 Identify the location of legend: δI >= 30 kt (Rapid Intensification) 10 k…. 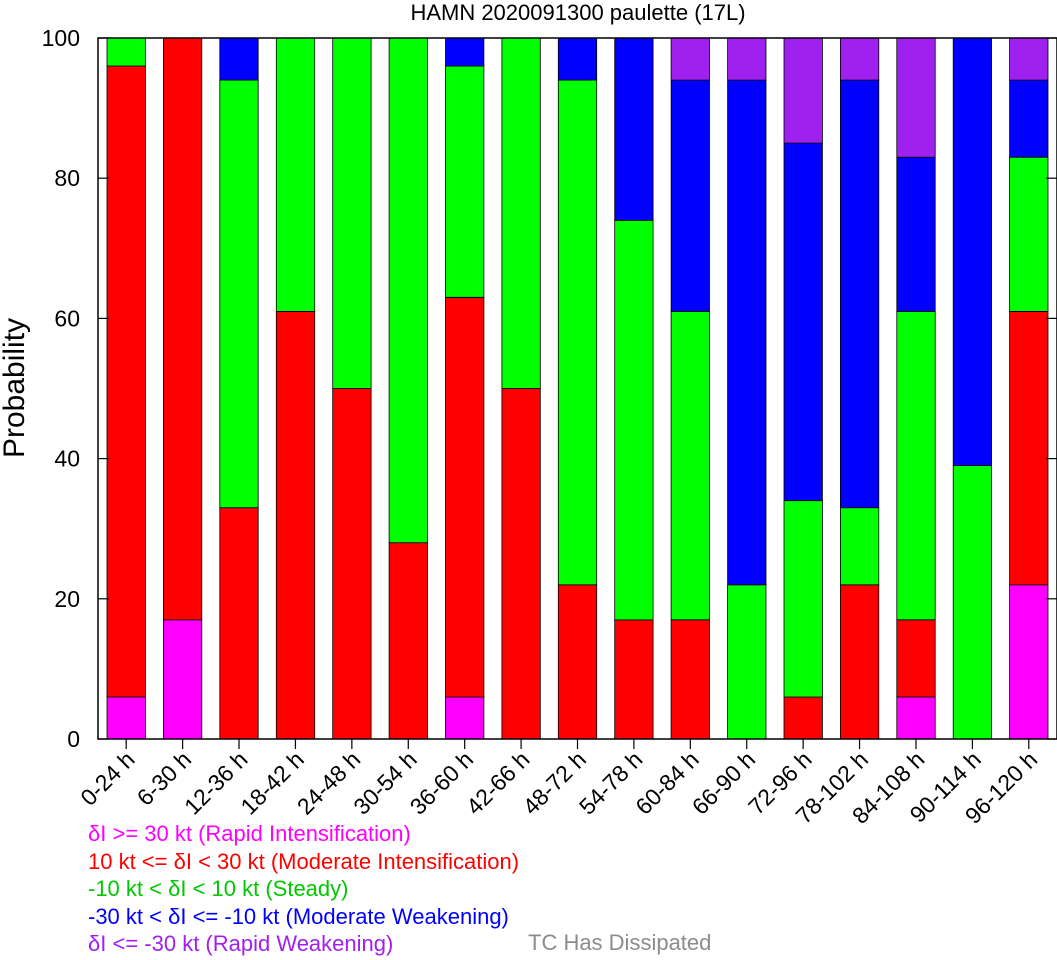
(303, 889).